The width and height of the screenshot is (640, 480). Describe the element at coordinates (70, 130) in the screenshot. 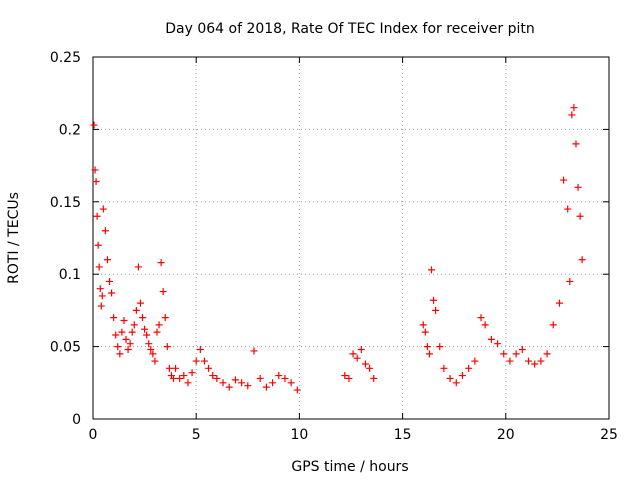

I see `y-tick-label: 0.2` at that location.